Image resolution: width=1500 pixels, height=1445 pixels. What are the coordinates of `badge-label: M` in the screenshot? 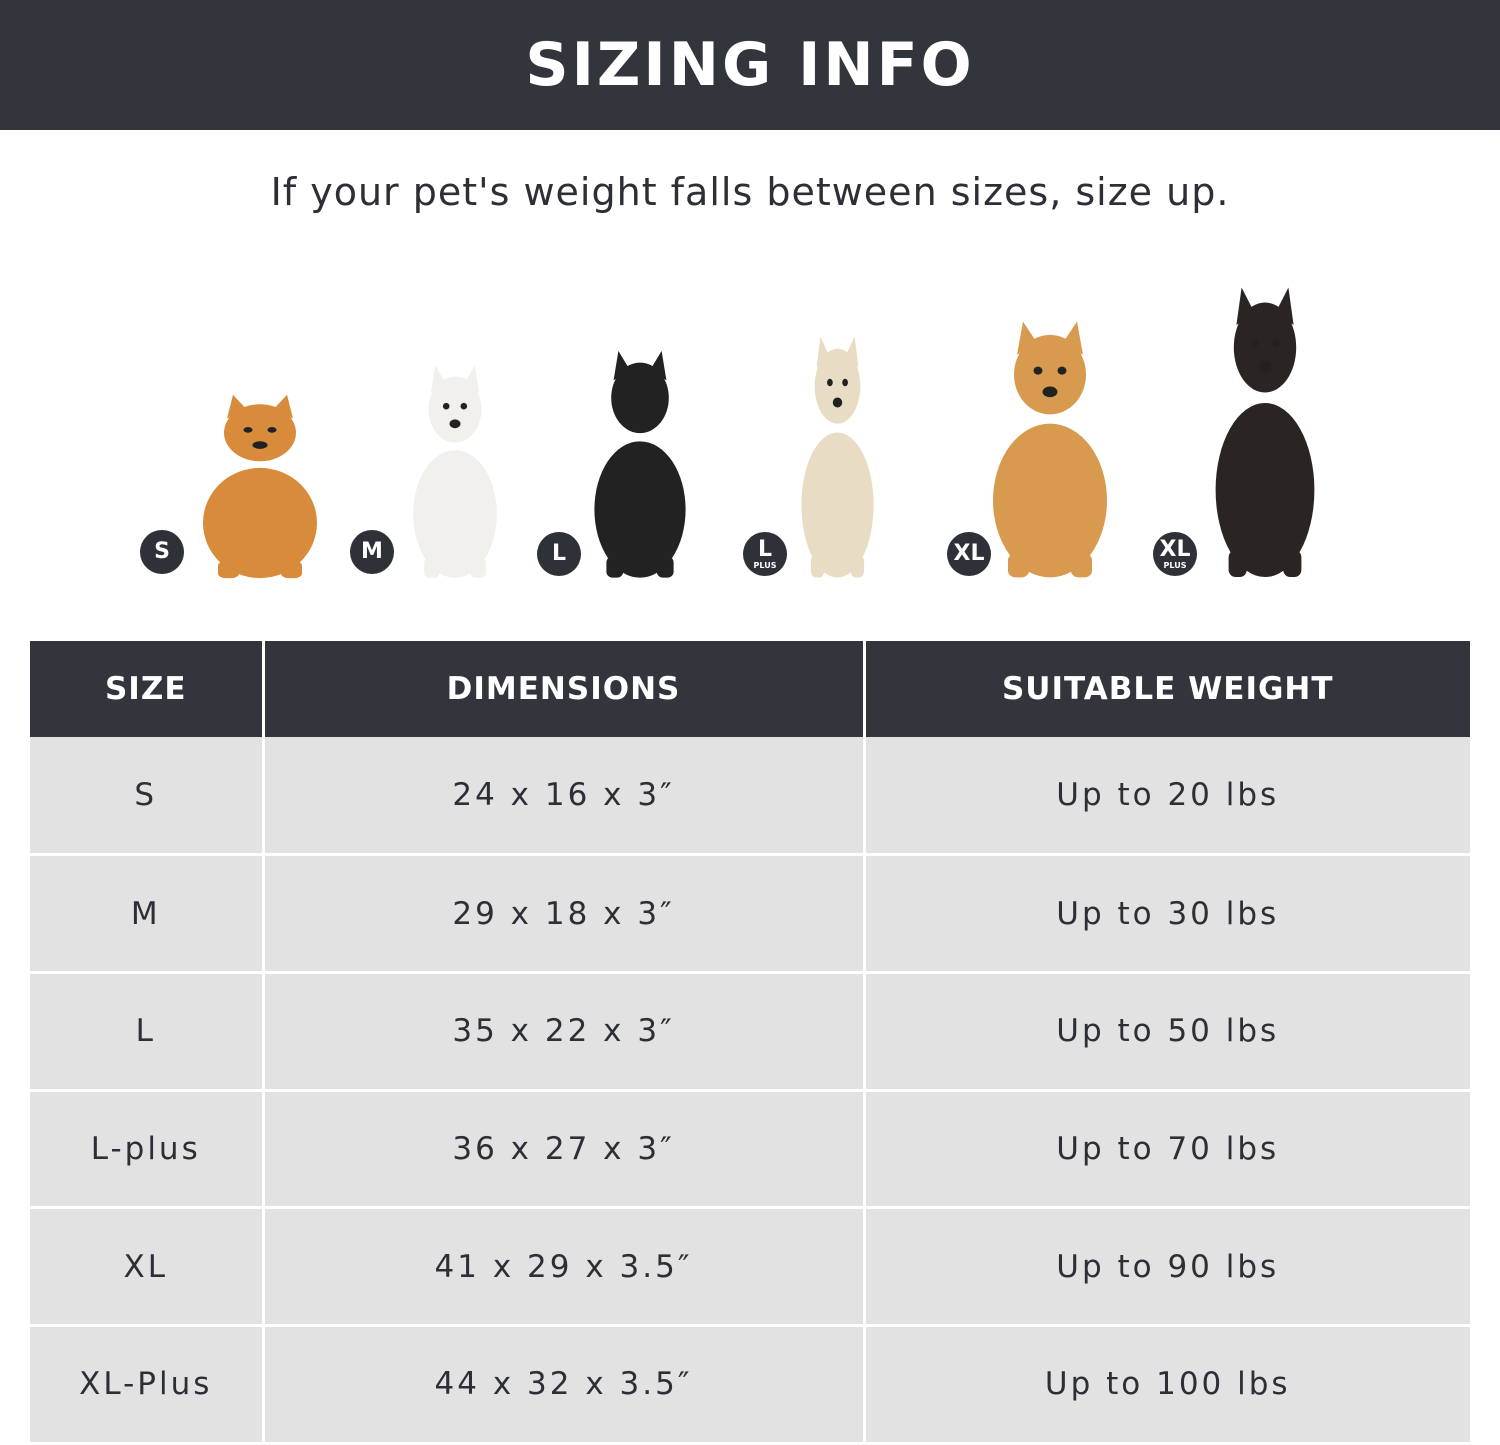 It's located at (372, 551).